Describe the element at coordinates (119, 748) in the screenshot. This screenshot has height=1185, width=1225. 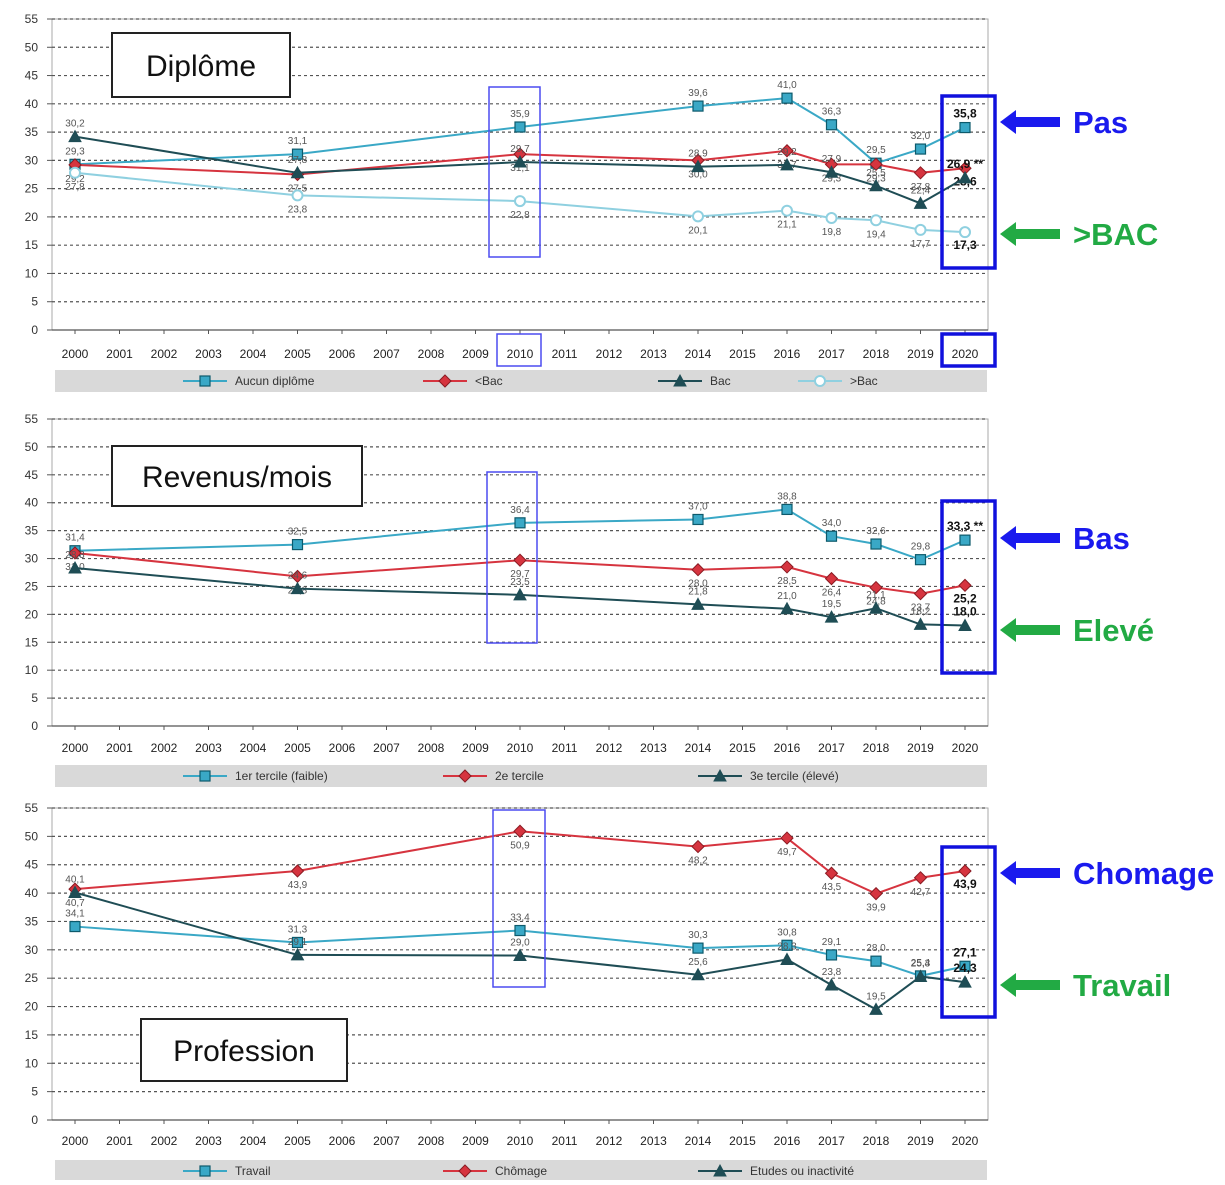
I see `x-tick-label: 2001` at that location.